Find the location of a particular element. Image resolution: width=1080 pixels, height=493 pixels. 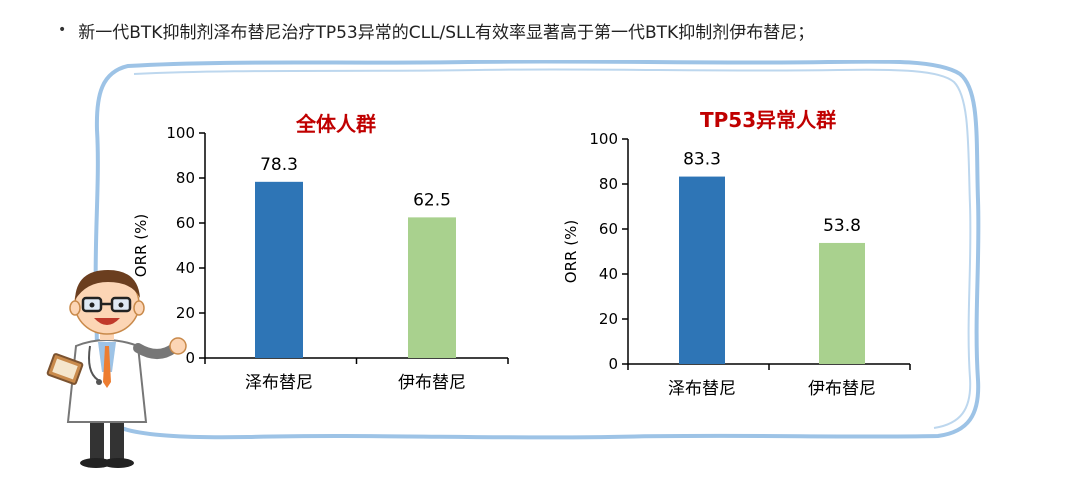

chart1-y-tick-label: 40 is located at coordinates (185, 268).